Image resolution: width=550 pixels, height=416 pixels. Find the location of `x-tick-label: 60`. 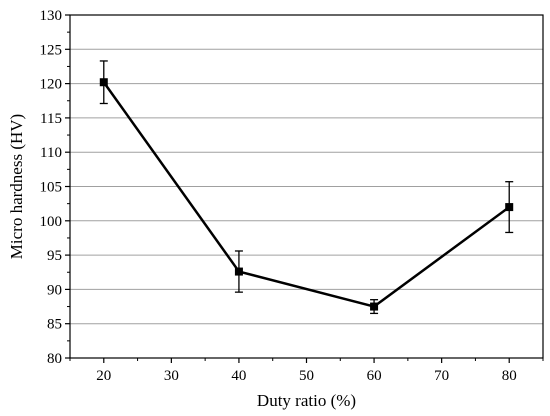

x-tick-label: 60 is located at coordinates (374, 376).